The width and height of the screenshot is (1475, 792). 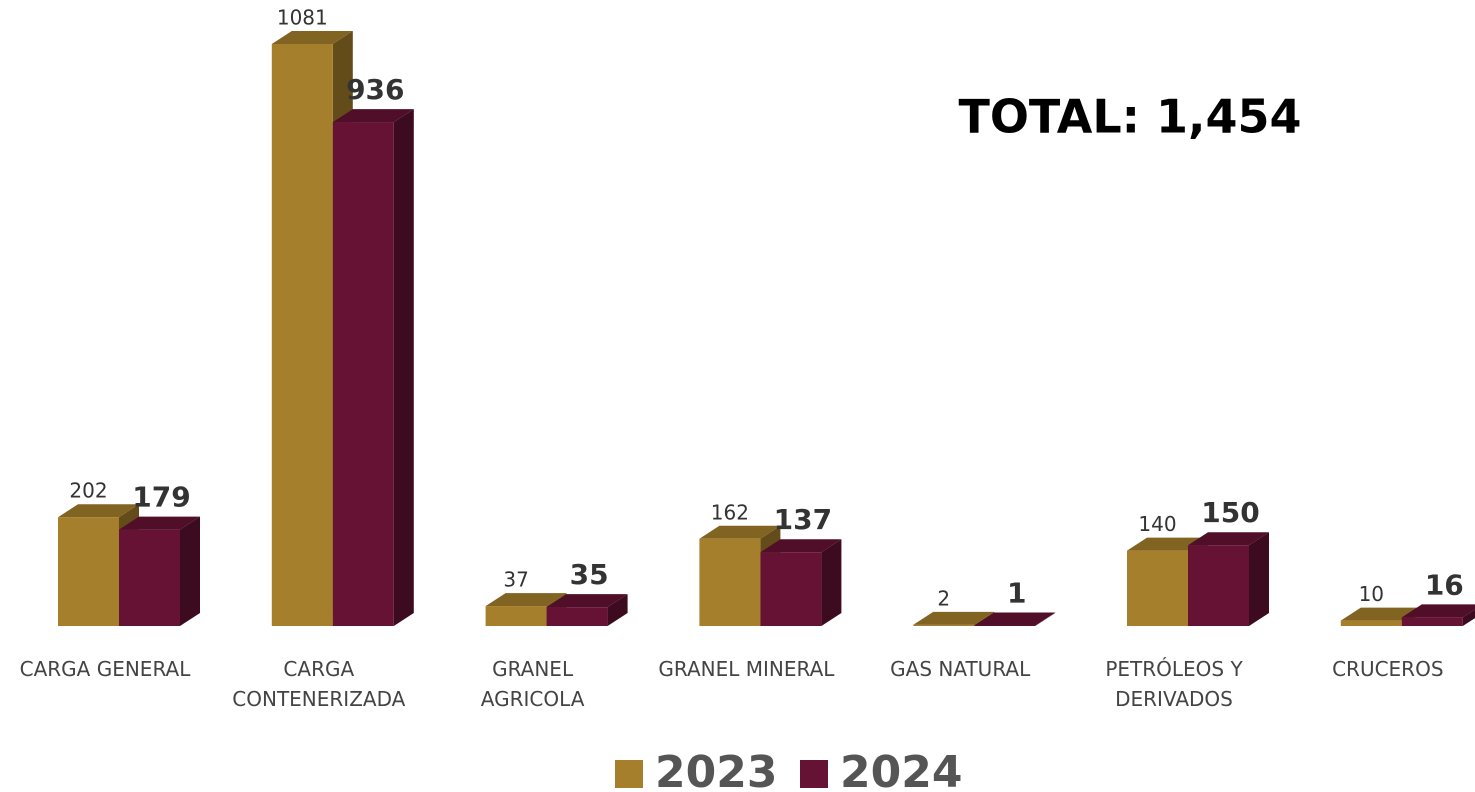 What do you see at coordinates (515, 580) in the screenshot?
I see `value-label: 37` at bounding box center [515, 580].